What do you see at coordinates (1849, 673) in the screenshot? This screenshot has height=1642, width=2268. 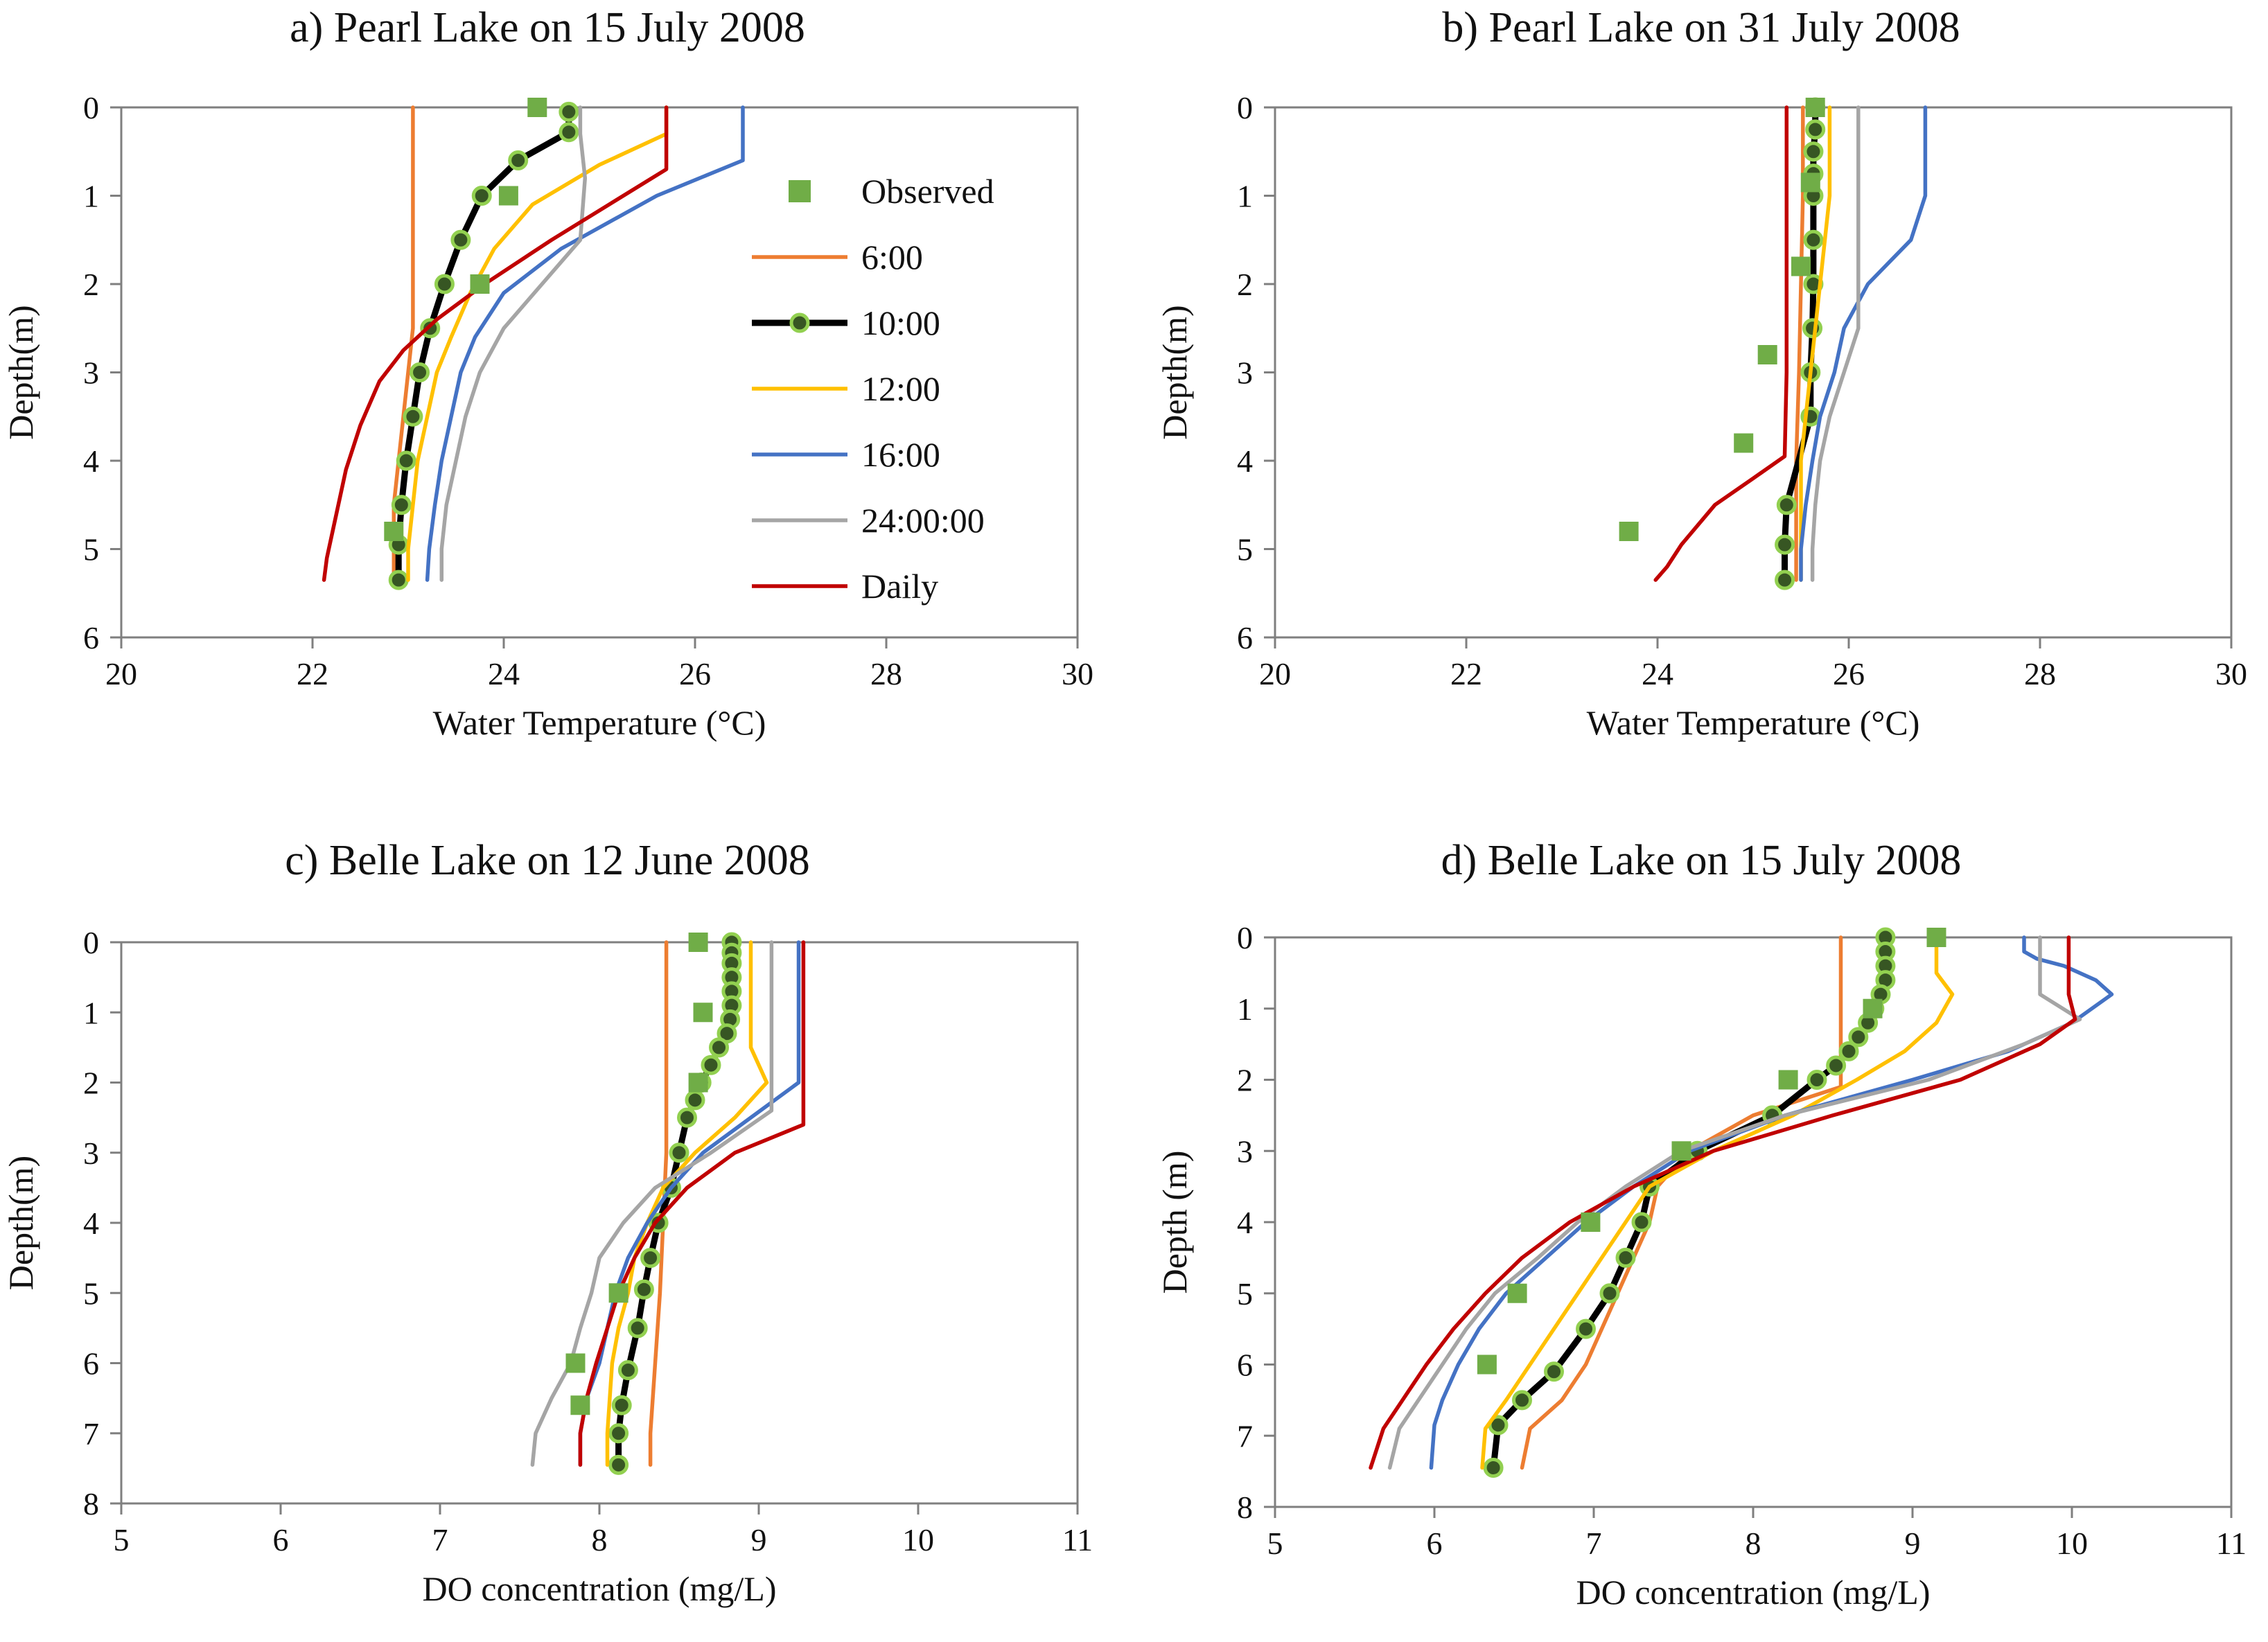 I see `x-tick-label: 26` at bounding box center [1849, 673].